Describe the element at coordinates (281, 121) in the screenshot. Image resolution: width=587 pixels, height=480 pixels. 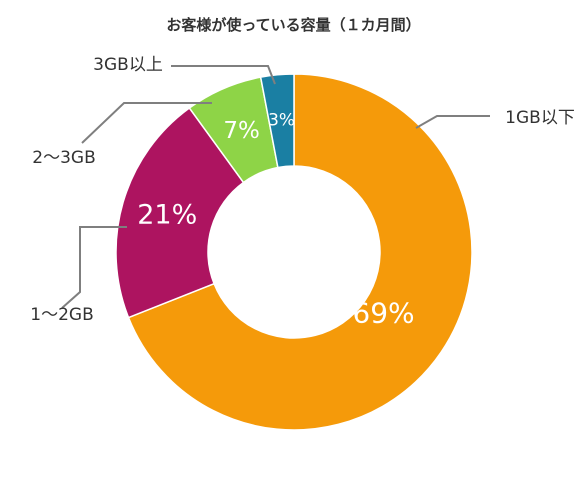
I see `slice-value-label-4: 3%` at that location.